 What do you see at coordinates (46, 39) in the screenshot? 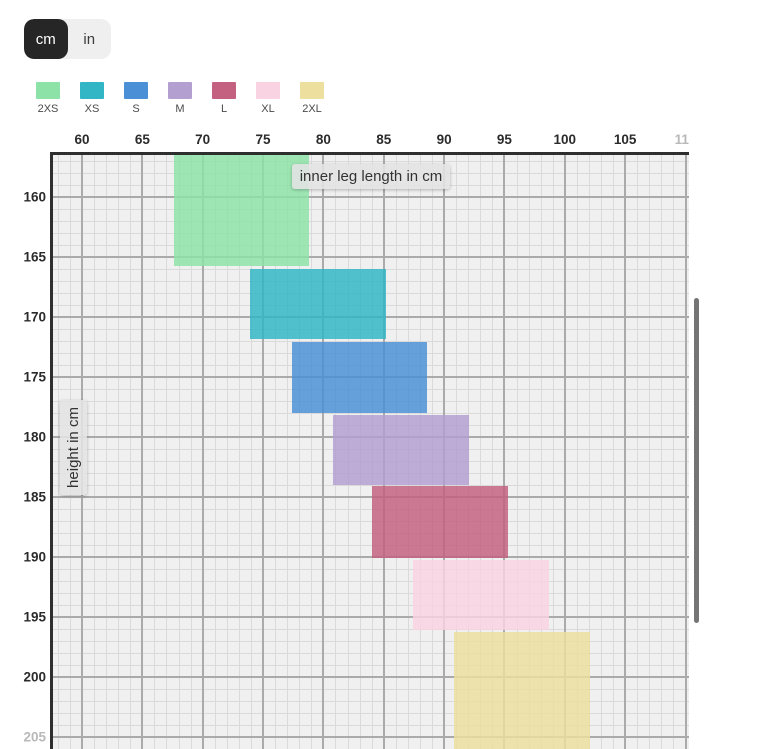
I see `unit-toggle-cm-button: cm` at bounding box center [46, 39].